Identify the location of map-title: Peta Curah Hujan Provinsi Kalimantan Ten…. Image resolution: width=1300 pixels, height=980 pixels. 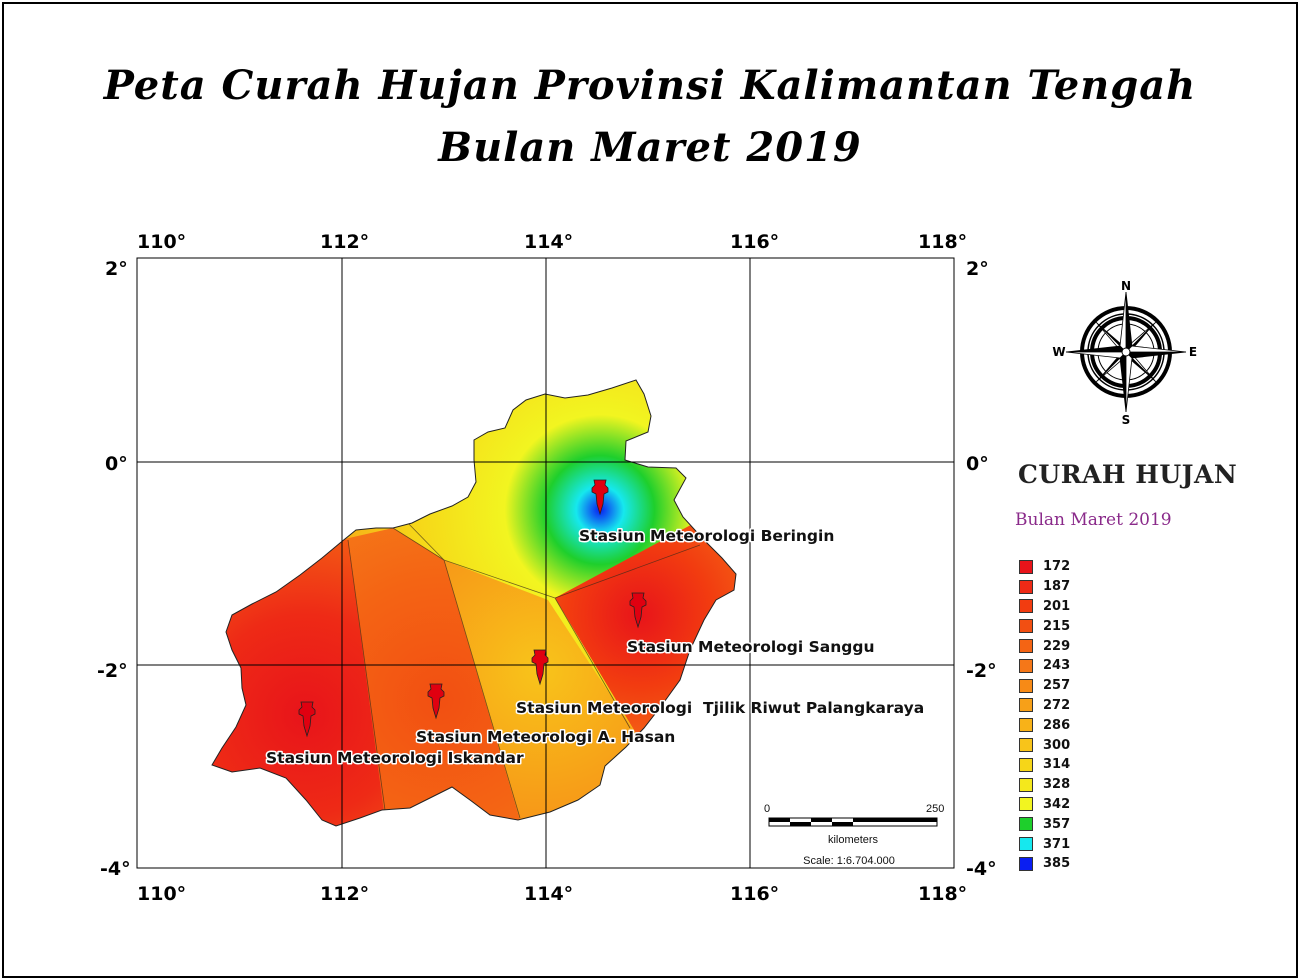
(650, 85).